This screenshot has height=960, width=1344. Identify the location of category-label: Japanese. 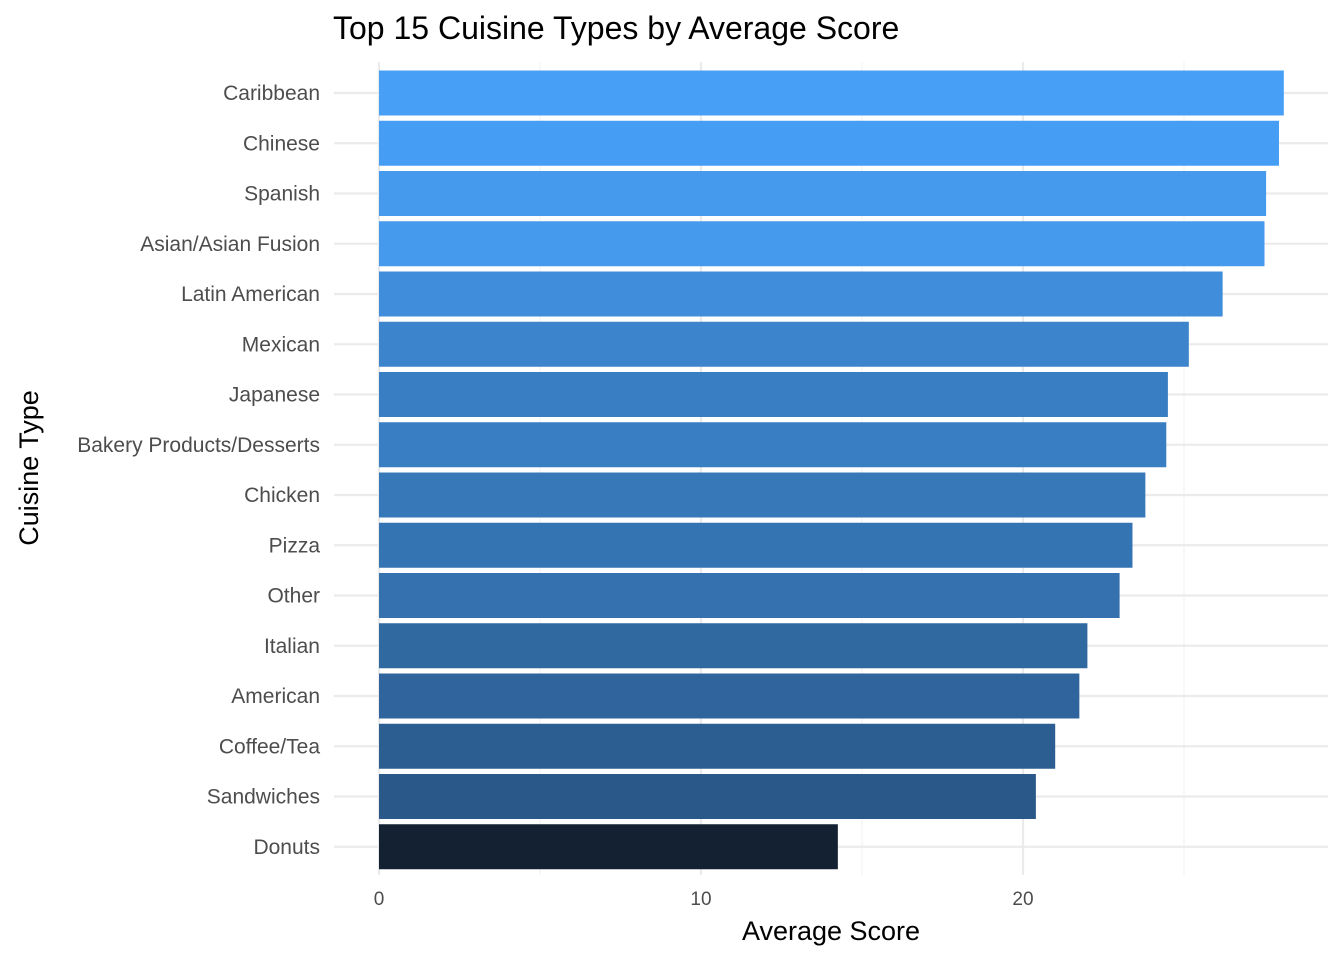
(274, 395).